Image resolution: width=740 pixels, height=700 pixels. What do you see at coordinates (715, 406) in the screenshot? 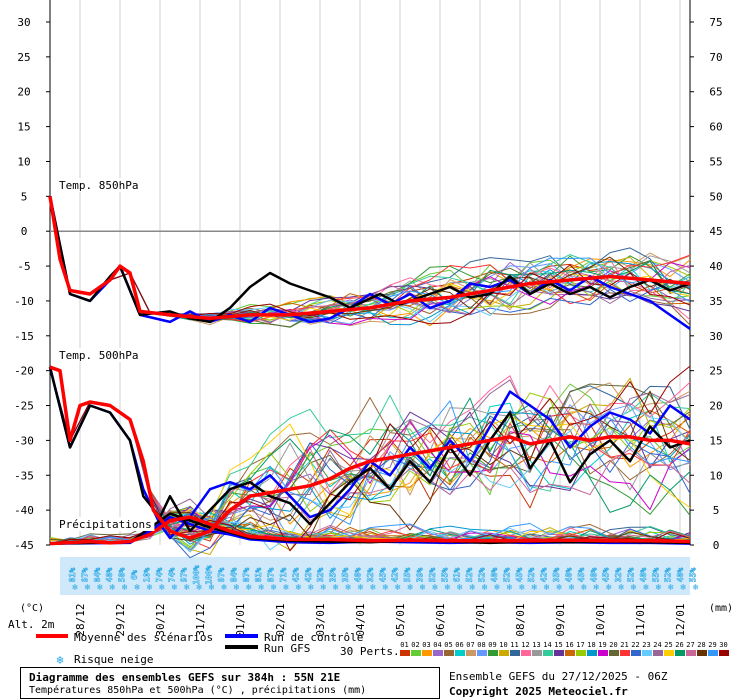
I see `right-tick-label: 20` at bounding box center [715, 406].